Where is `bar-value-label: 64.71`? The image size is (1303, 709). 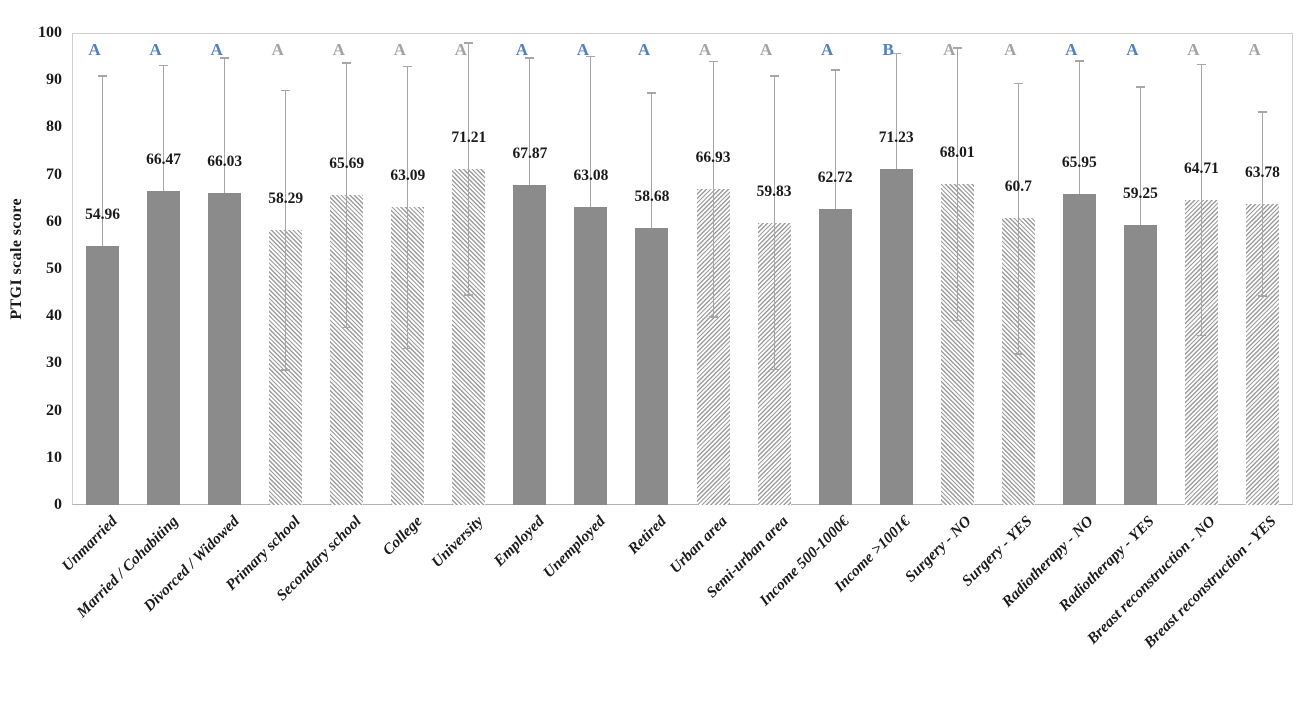
bar-value-label: 64.71 is located at coordinates (1201, 168).